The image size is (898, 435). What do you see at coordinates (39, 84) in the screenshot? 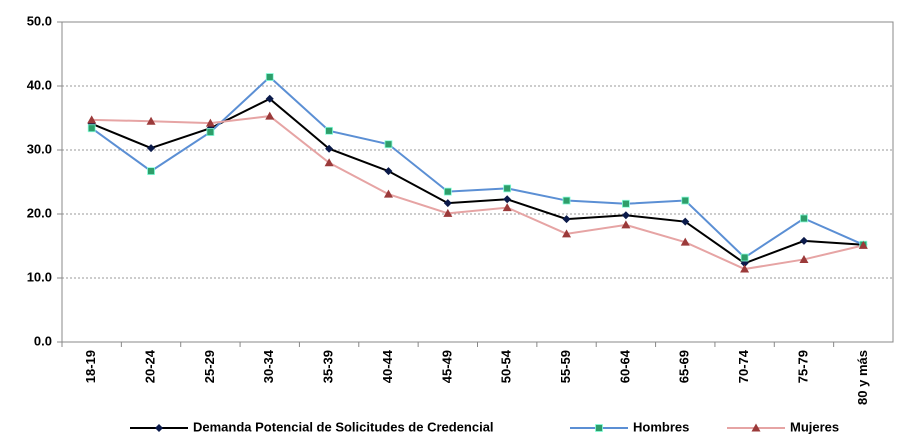
I see `y-tick-label: 40.0` at bounding box center [39, 84].